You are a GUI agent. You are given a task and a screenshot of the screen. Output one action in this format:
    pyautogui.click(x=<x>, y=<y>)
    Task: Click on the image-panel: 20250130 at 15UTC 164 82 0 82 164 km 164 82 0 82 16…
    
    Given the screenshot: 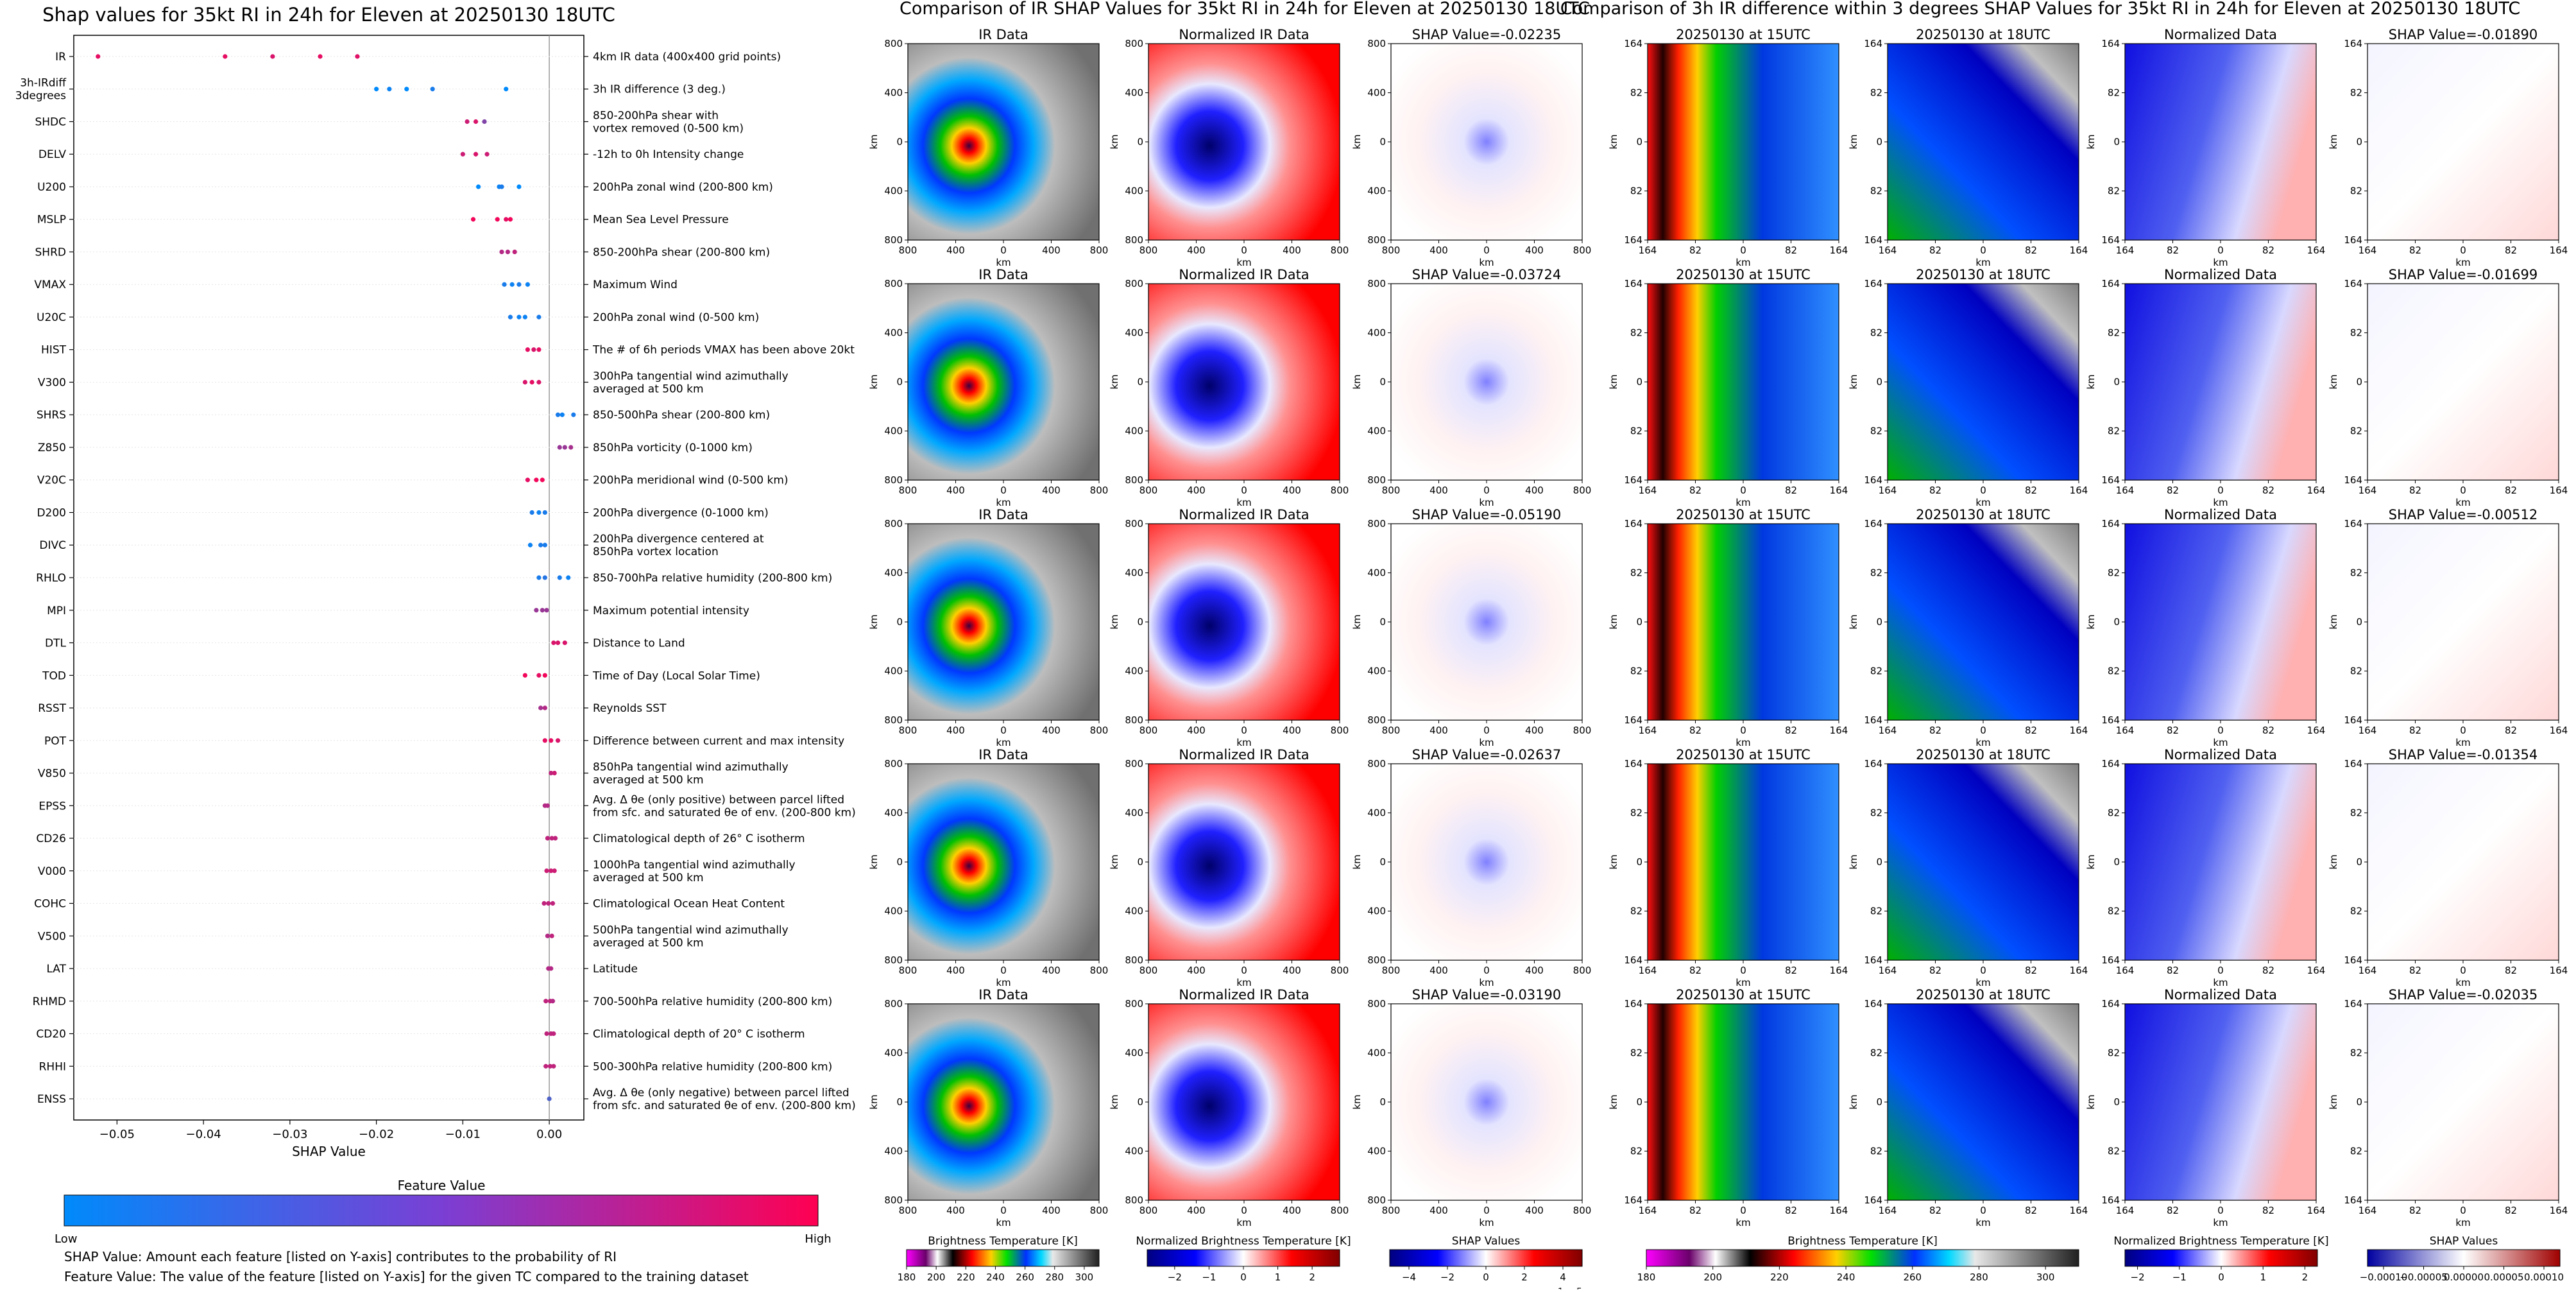 What is the action you would take?
    pyautogui.click(x=1728, y=147)
    